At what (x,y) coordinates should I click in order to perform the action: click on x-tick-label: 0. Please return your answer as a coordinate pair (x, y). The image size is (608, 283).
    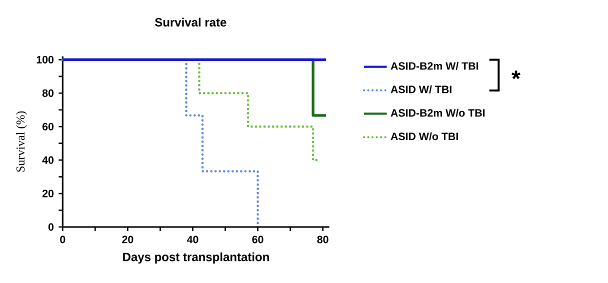
    Looking at the image, I should click on (63, 240).